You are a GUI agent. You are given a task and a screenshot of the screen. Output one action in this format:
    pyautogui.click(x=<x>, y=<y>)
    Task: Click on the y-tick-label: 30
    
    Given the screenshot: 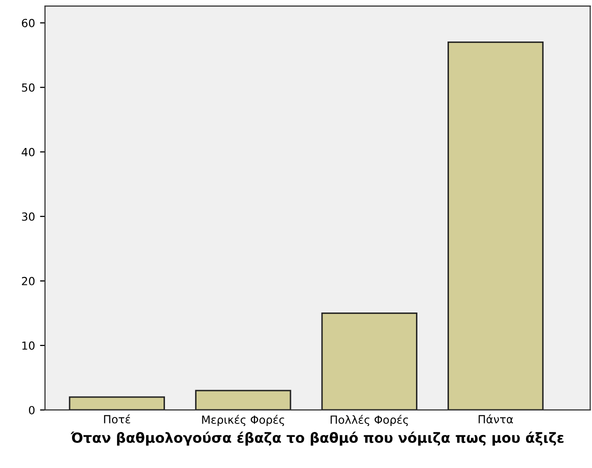 What is the action you would take?
    pyautogui.click(x=28, y=216)
    